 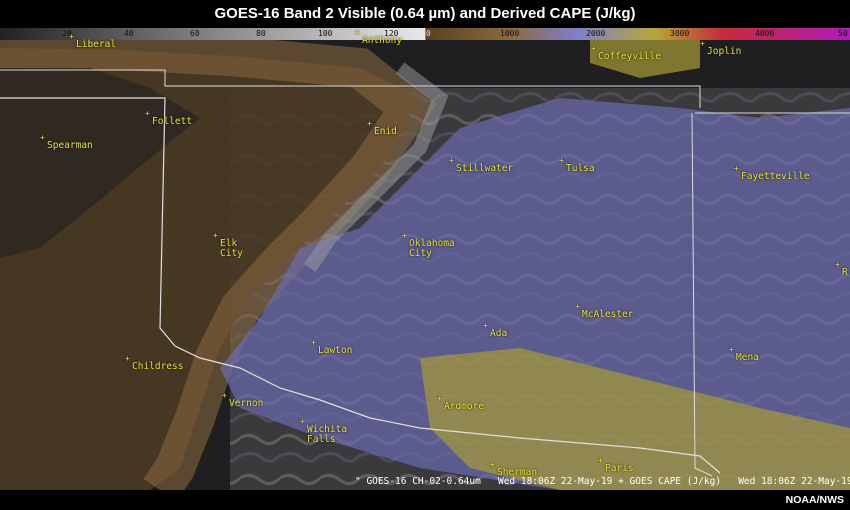 I want to click on city-label: Lawton, so click(x=331, y=347).